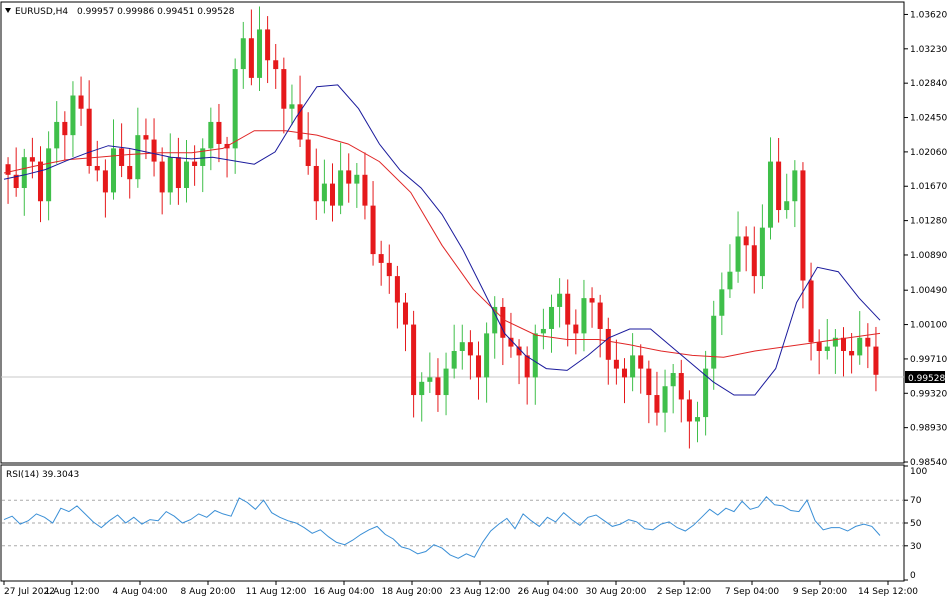 The height and width of the screenshot is (600, 950). What do you see at coordinates (928, 360) in the screenshot?
I see `price-tick-label: 0.99710` at bounding box center [928, 360].